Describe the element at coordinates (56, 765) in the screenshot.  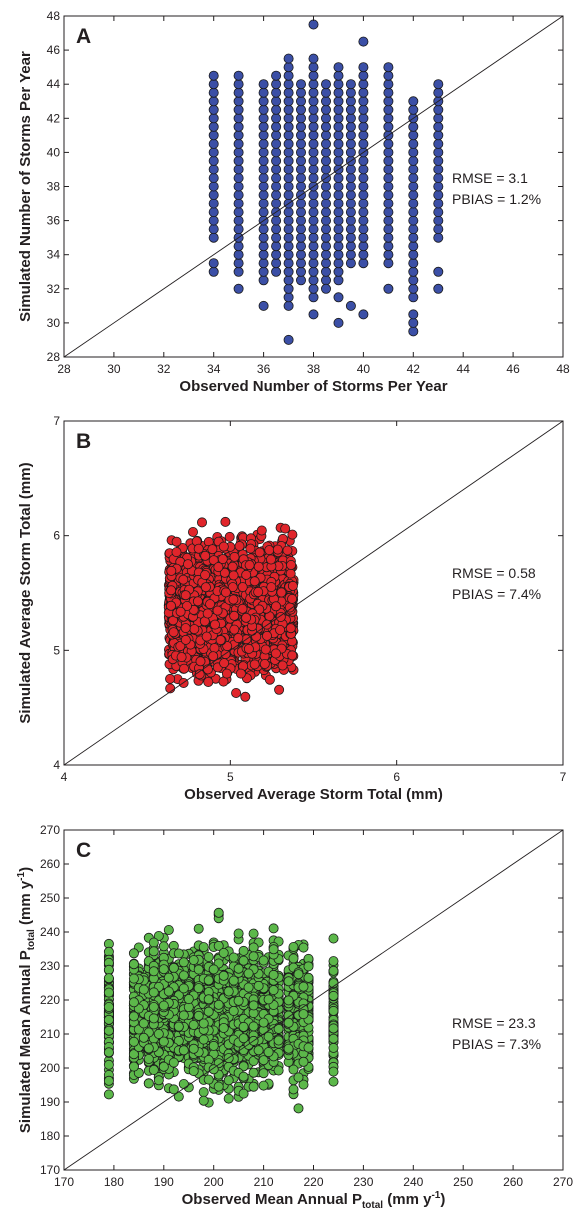
I see `y-tick-label: 4` at that location.